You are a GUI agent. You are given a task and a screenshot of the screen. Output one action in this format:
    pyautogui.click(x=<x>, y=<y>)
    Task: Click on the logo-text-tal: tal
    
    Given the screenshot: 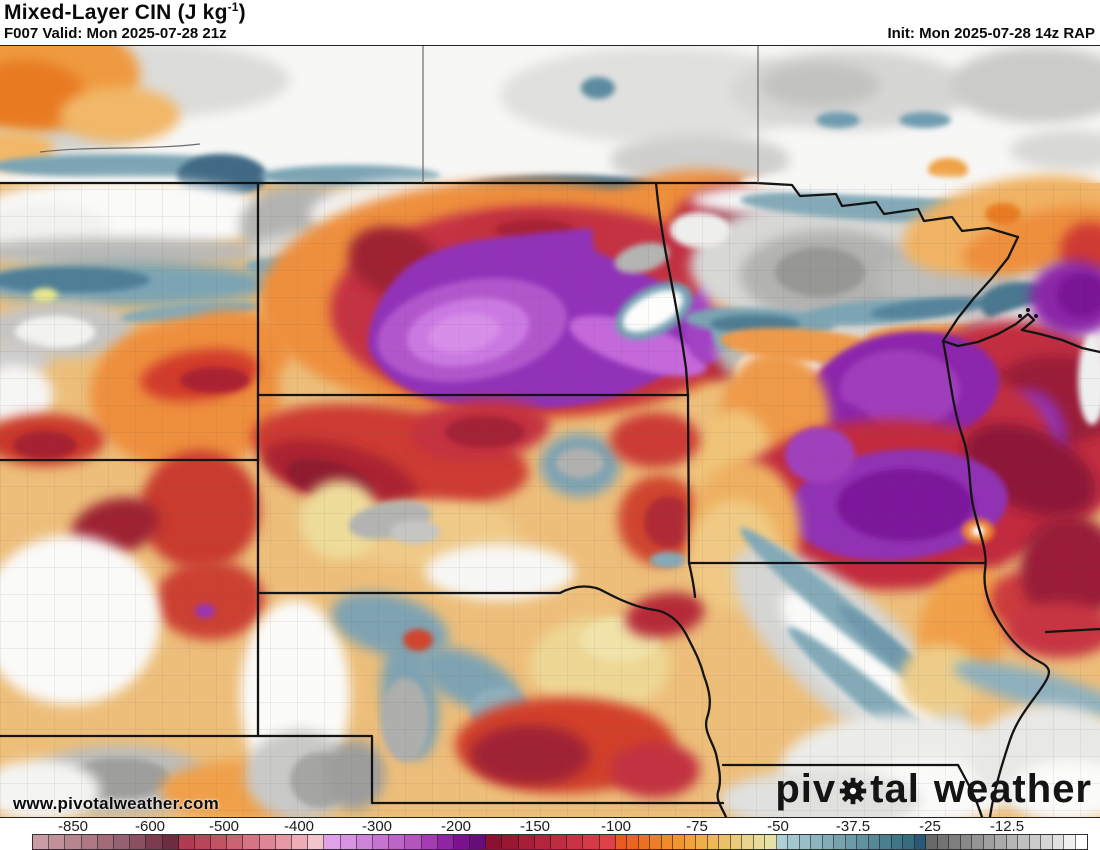 What is the action you would take?
    pyautogui.click(x=895, y=789)
    